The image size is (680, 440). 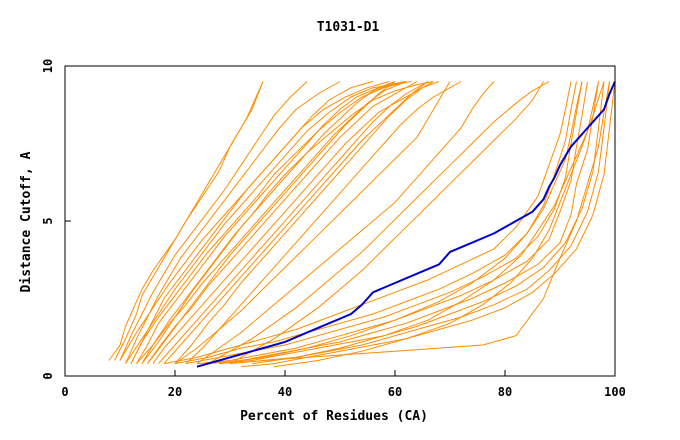 I want to click on x-tick-label: 80, so click(x=505, y=392).